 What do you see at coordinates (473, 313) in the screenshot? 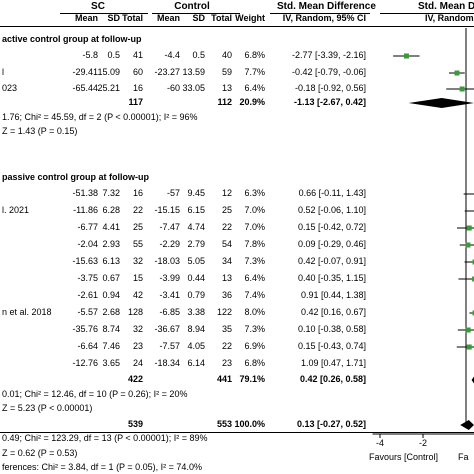
I see `subgroup-2-study-7-point` at bounding box center [473, 313].